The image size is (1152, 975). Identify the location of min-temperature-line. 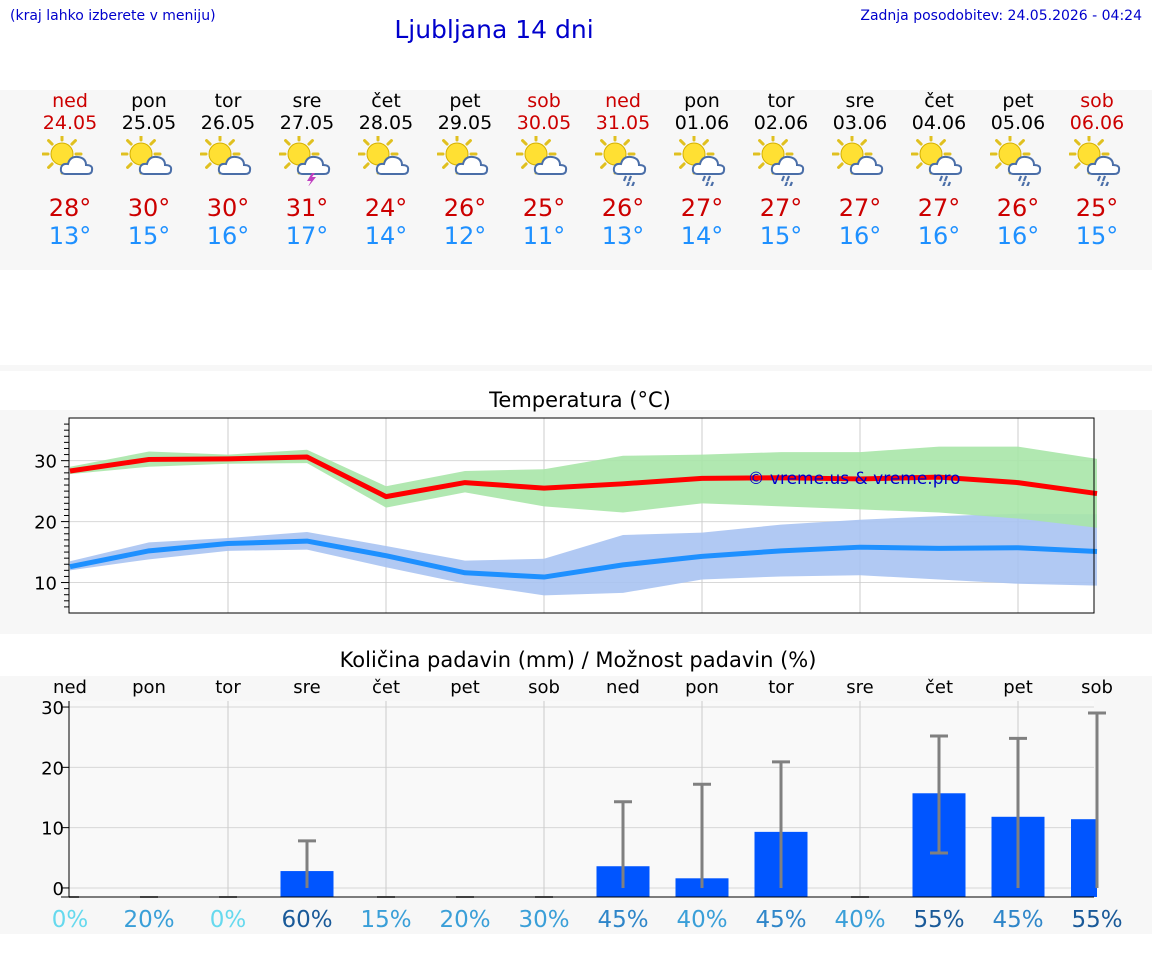
(583, 559).